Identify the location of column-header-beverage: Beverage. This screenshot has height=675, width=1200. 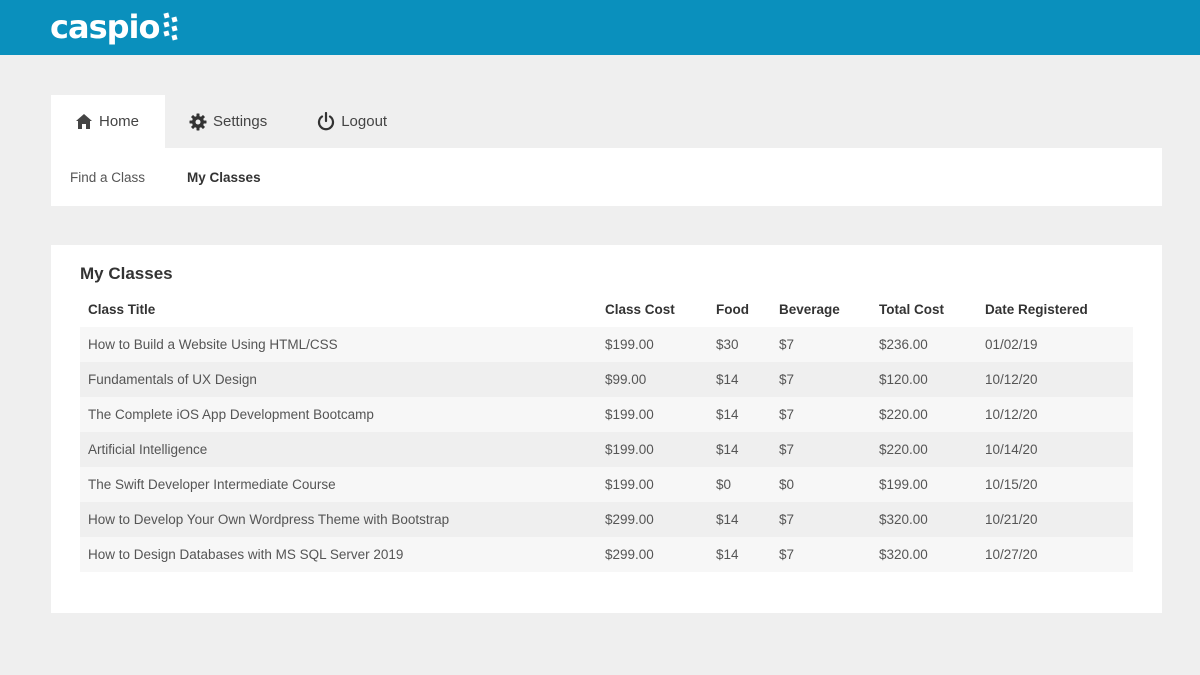
(809, 309).